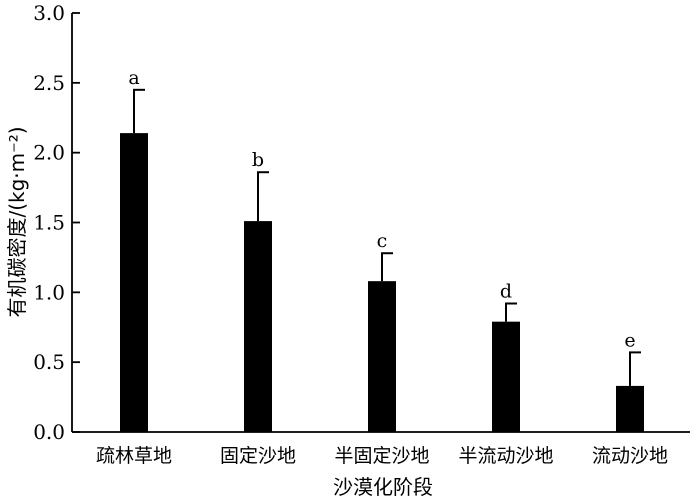  What do you see at coordinates (49, 83) in the screenshot?
I see `y-tick-label: 2.5` at bounding box center [49, 83].